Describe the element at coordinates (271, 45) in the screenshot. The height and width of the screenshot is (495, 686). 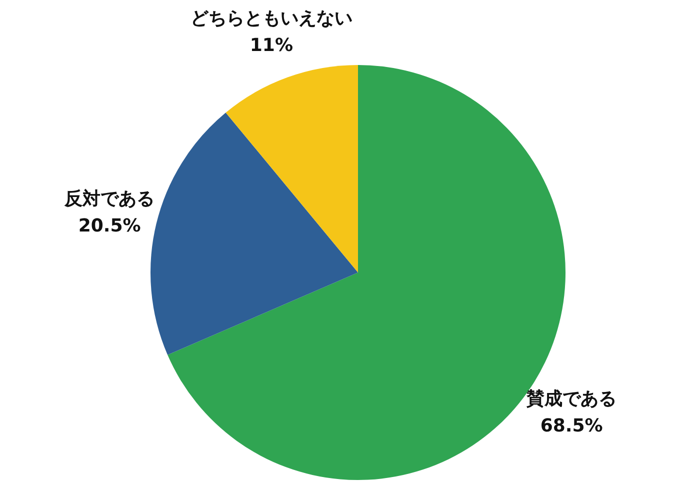
I see `data-label: 11%` at that location.